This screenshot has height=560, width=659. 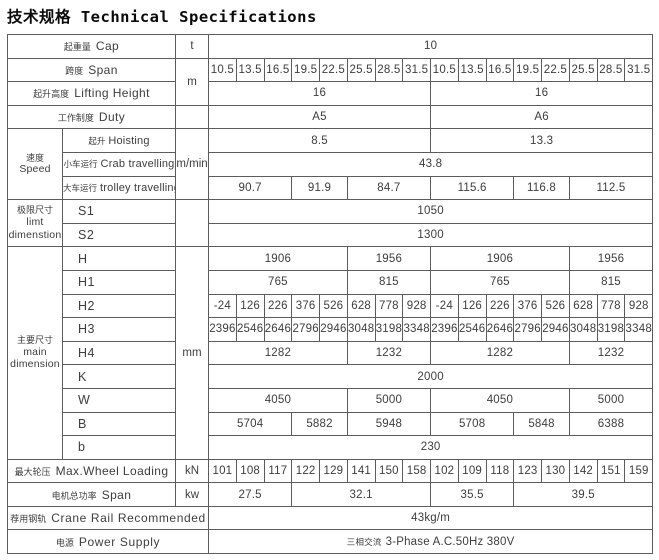 What do you see at coordinates (306, 471) in the screenshot?
I see `wheel-value: 122` at bounding box center [306, 471].